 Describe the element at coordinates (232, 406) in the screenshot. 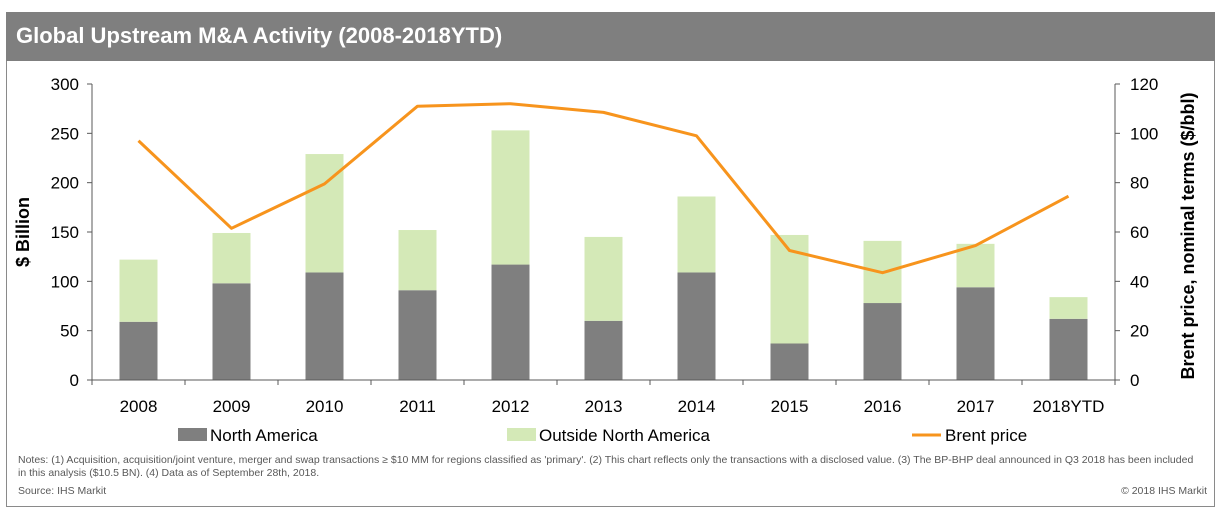

I see `x-tick-label: 2009` at that location.